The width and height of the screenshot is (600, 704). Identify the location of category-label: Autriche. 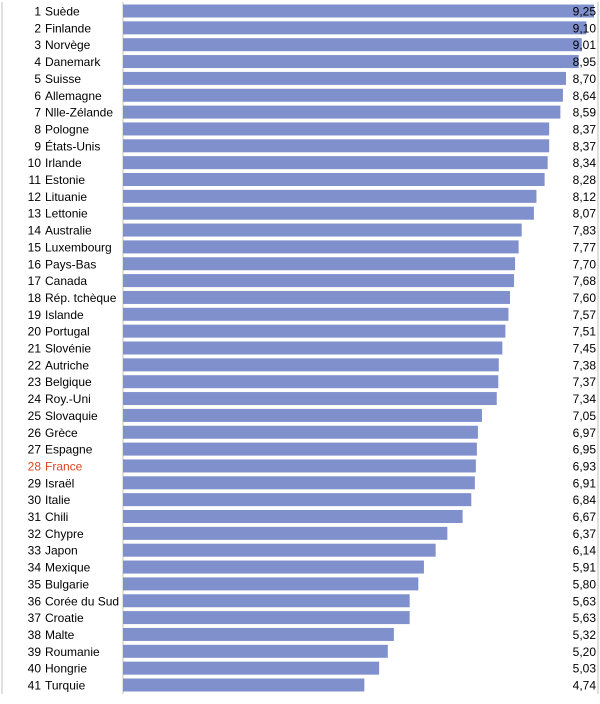
(67, 365).